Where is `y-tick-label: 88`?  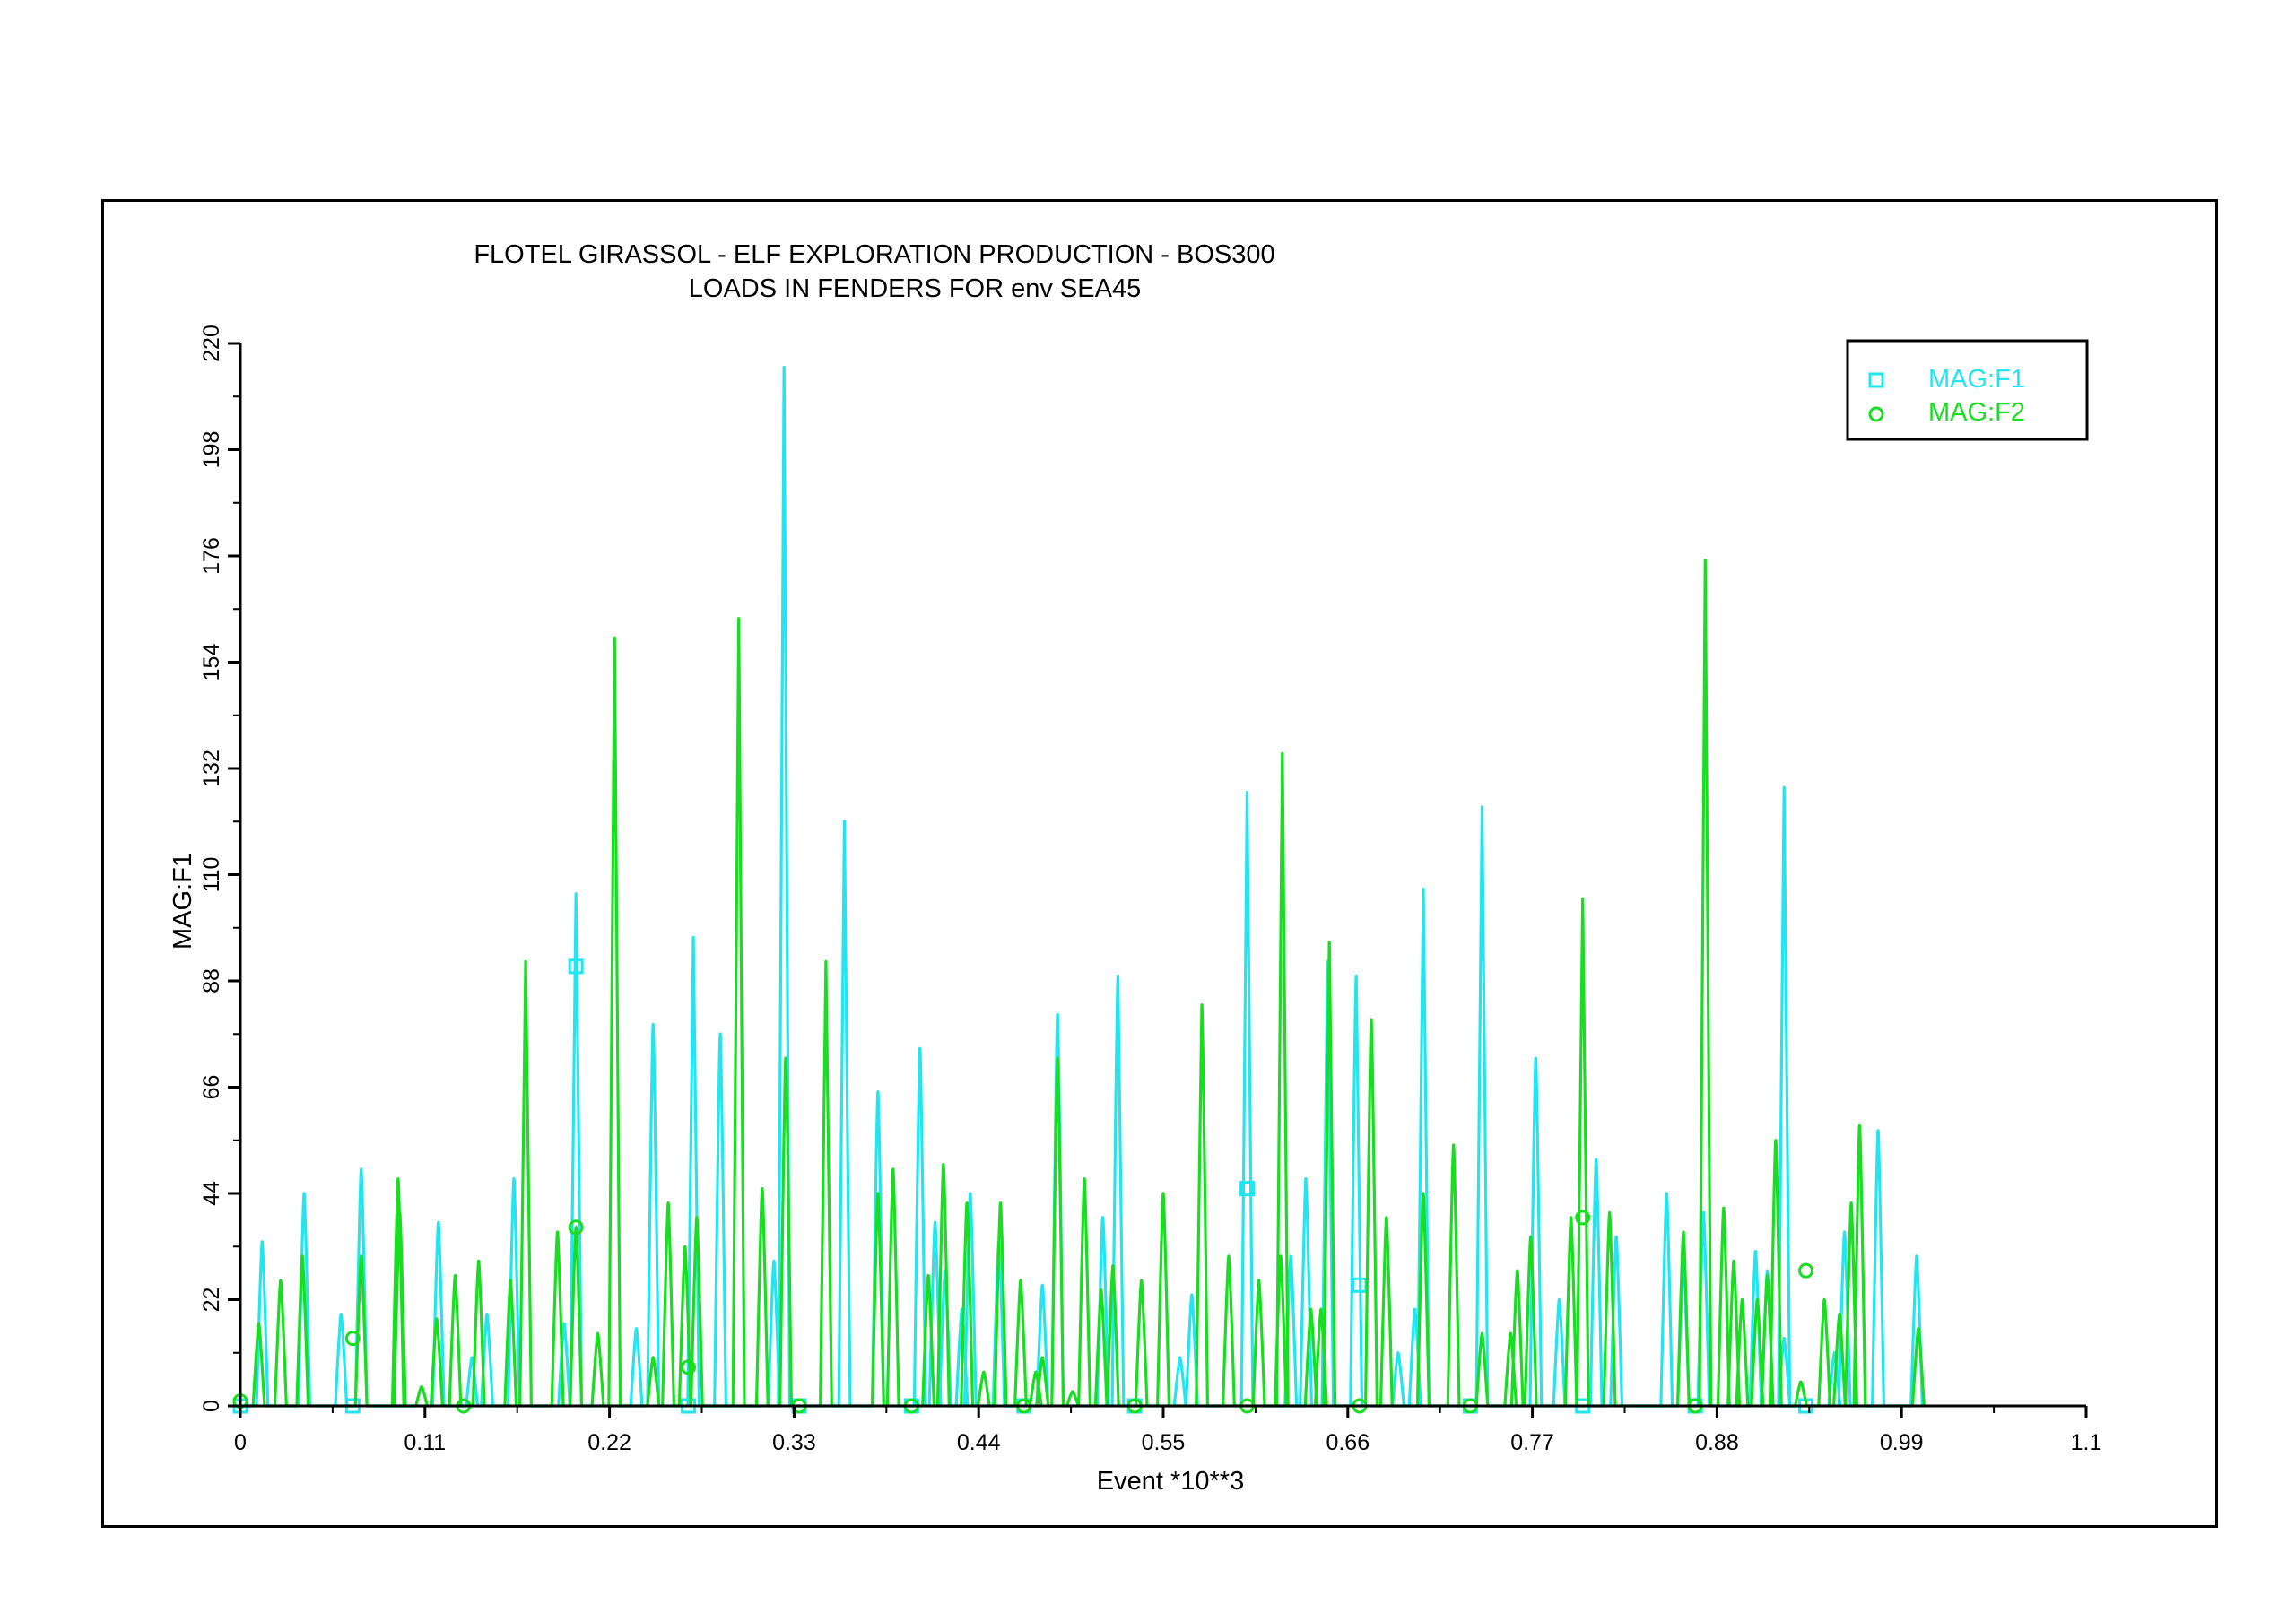
y-tick-label: 88 is located at coordinates (211, 981).